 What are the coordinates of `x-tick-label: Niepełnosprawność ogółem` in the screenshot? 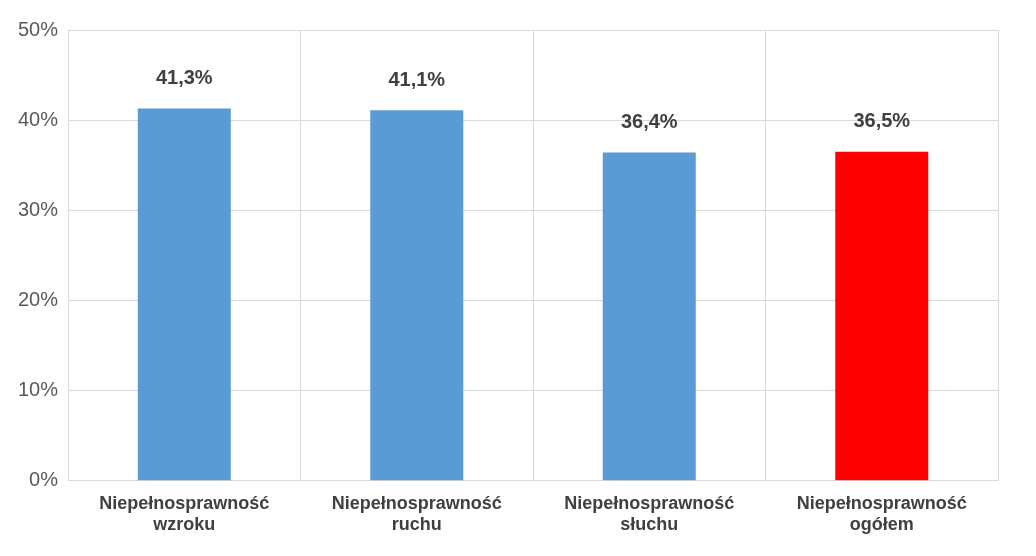 It's located at (881, 513).